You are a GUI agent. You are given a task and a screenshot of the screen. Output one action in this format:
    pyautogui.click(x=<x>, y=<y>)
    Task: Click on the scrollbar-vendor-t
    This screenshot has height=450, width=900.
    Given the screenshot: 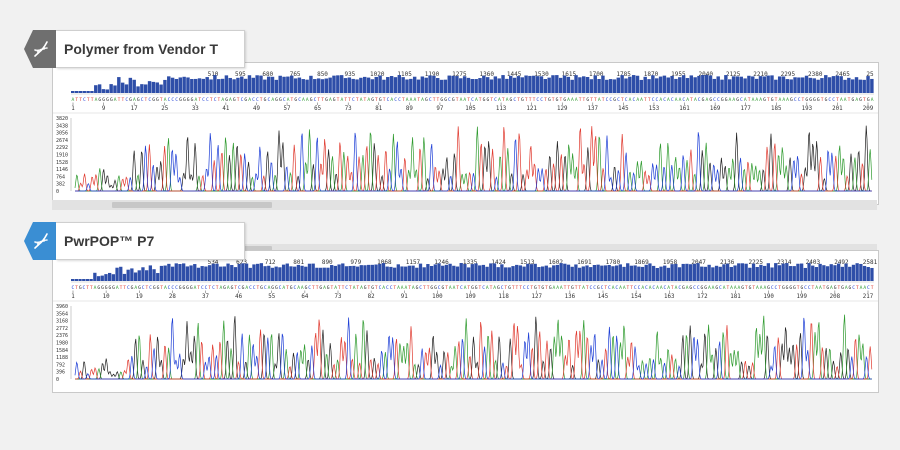 What is the action you would take?
    pyautogui.click(x=464, y=205)
    